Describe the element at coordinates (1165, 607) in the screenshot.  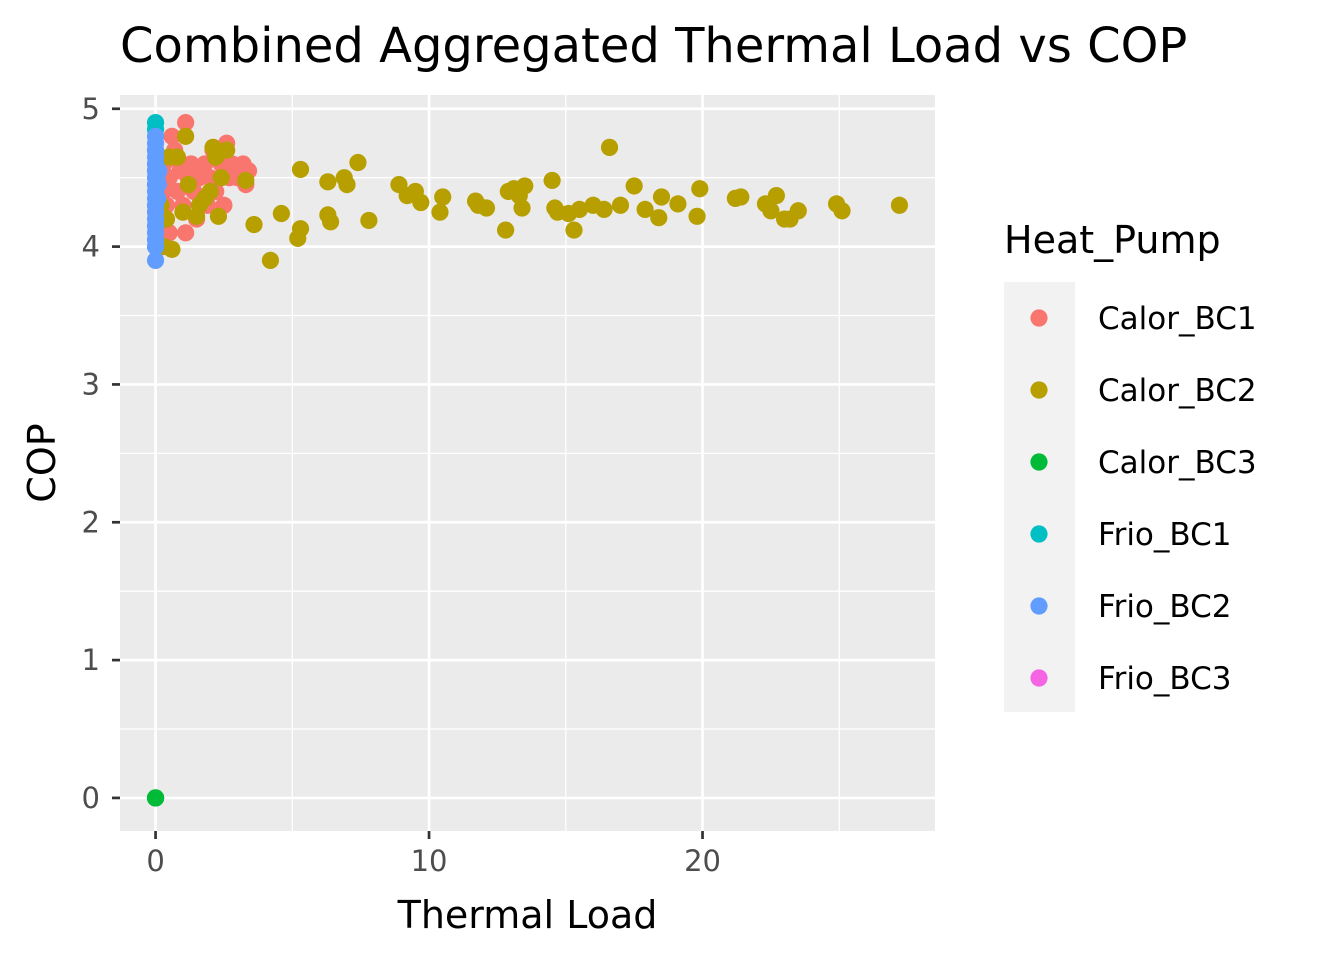
I see `legend-label: Frio_BC2` at that location.